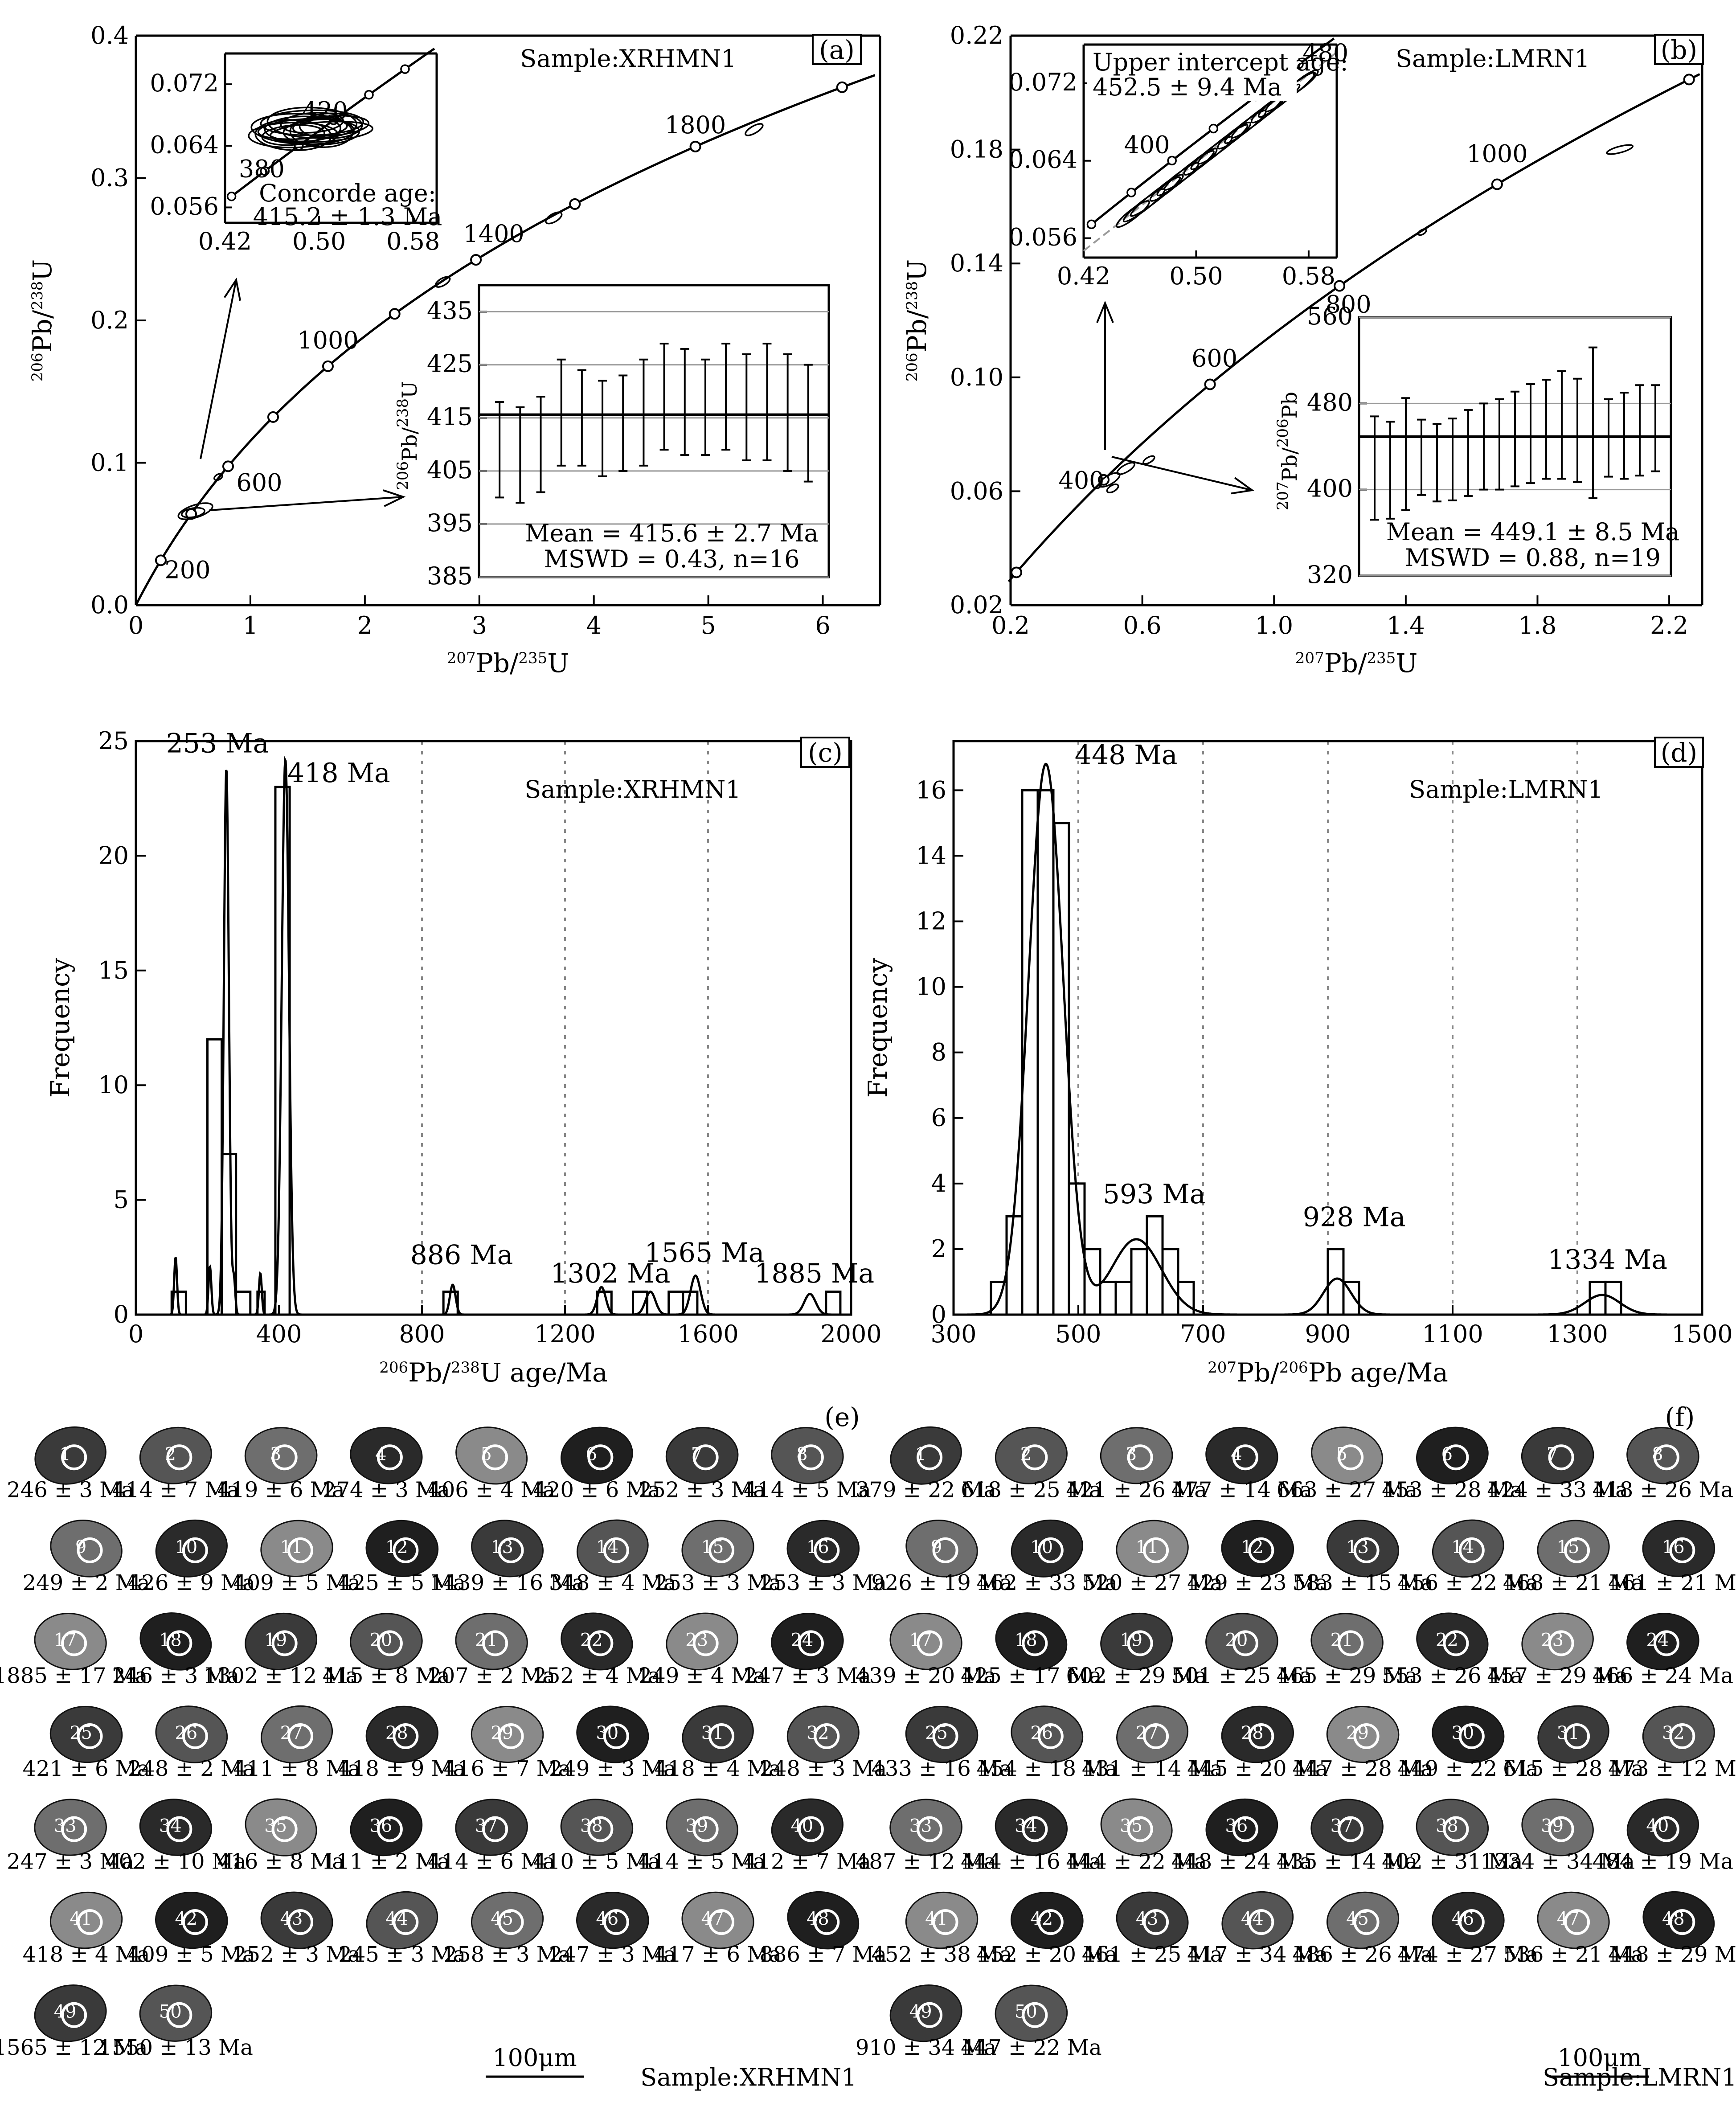  Describe the element at coordinates (1274, 625) in the screenshot. I see `x-tick-label: 1.0` at that location.